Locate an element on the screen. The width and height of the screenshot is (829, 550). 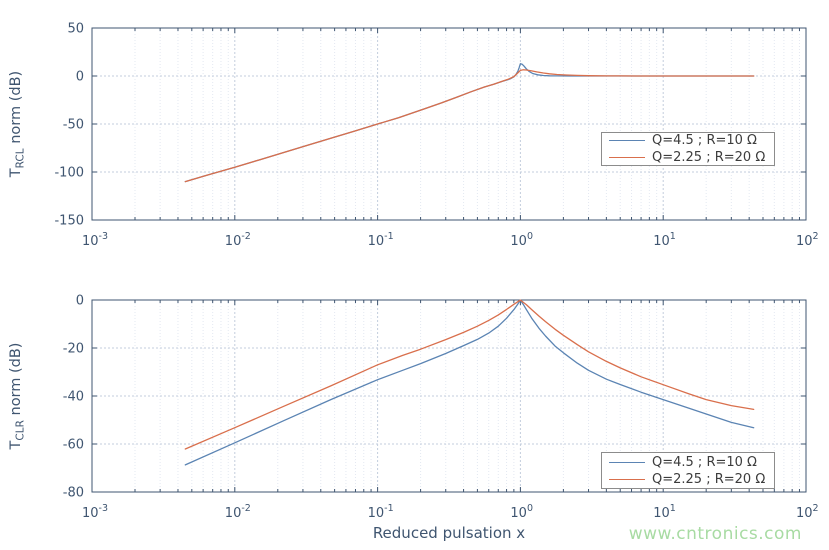
y-tick-label: -100 is located at coordinates (69, 173).